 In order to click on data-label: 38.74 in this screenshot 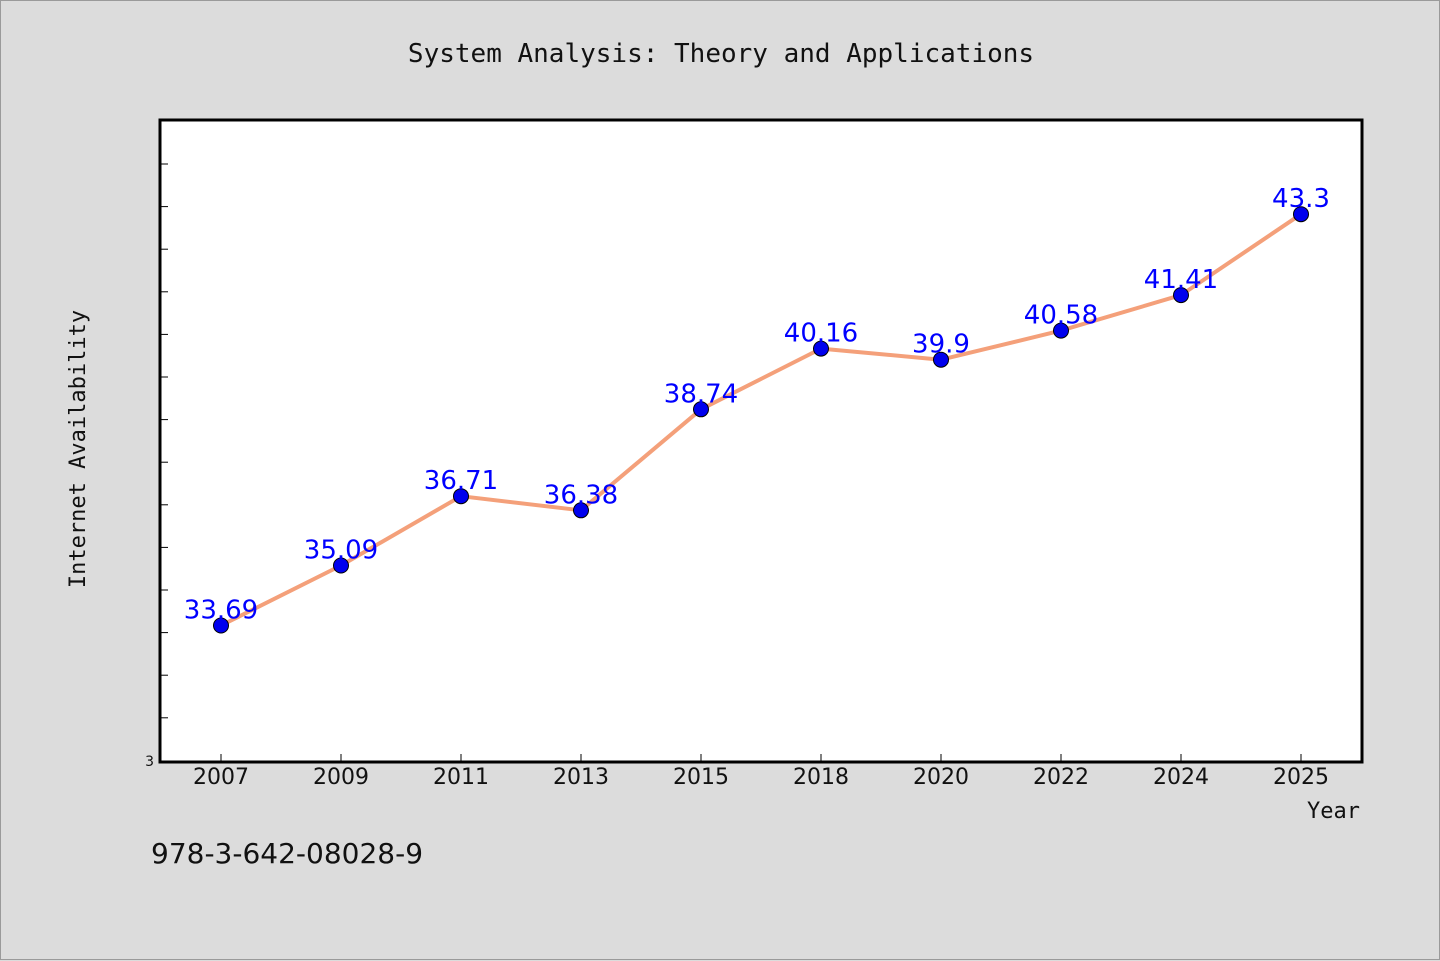, I will do `click(701, 394)`.